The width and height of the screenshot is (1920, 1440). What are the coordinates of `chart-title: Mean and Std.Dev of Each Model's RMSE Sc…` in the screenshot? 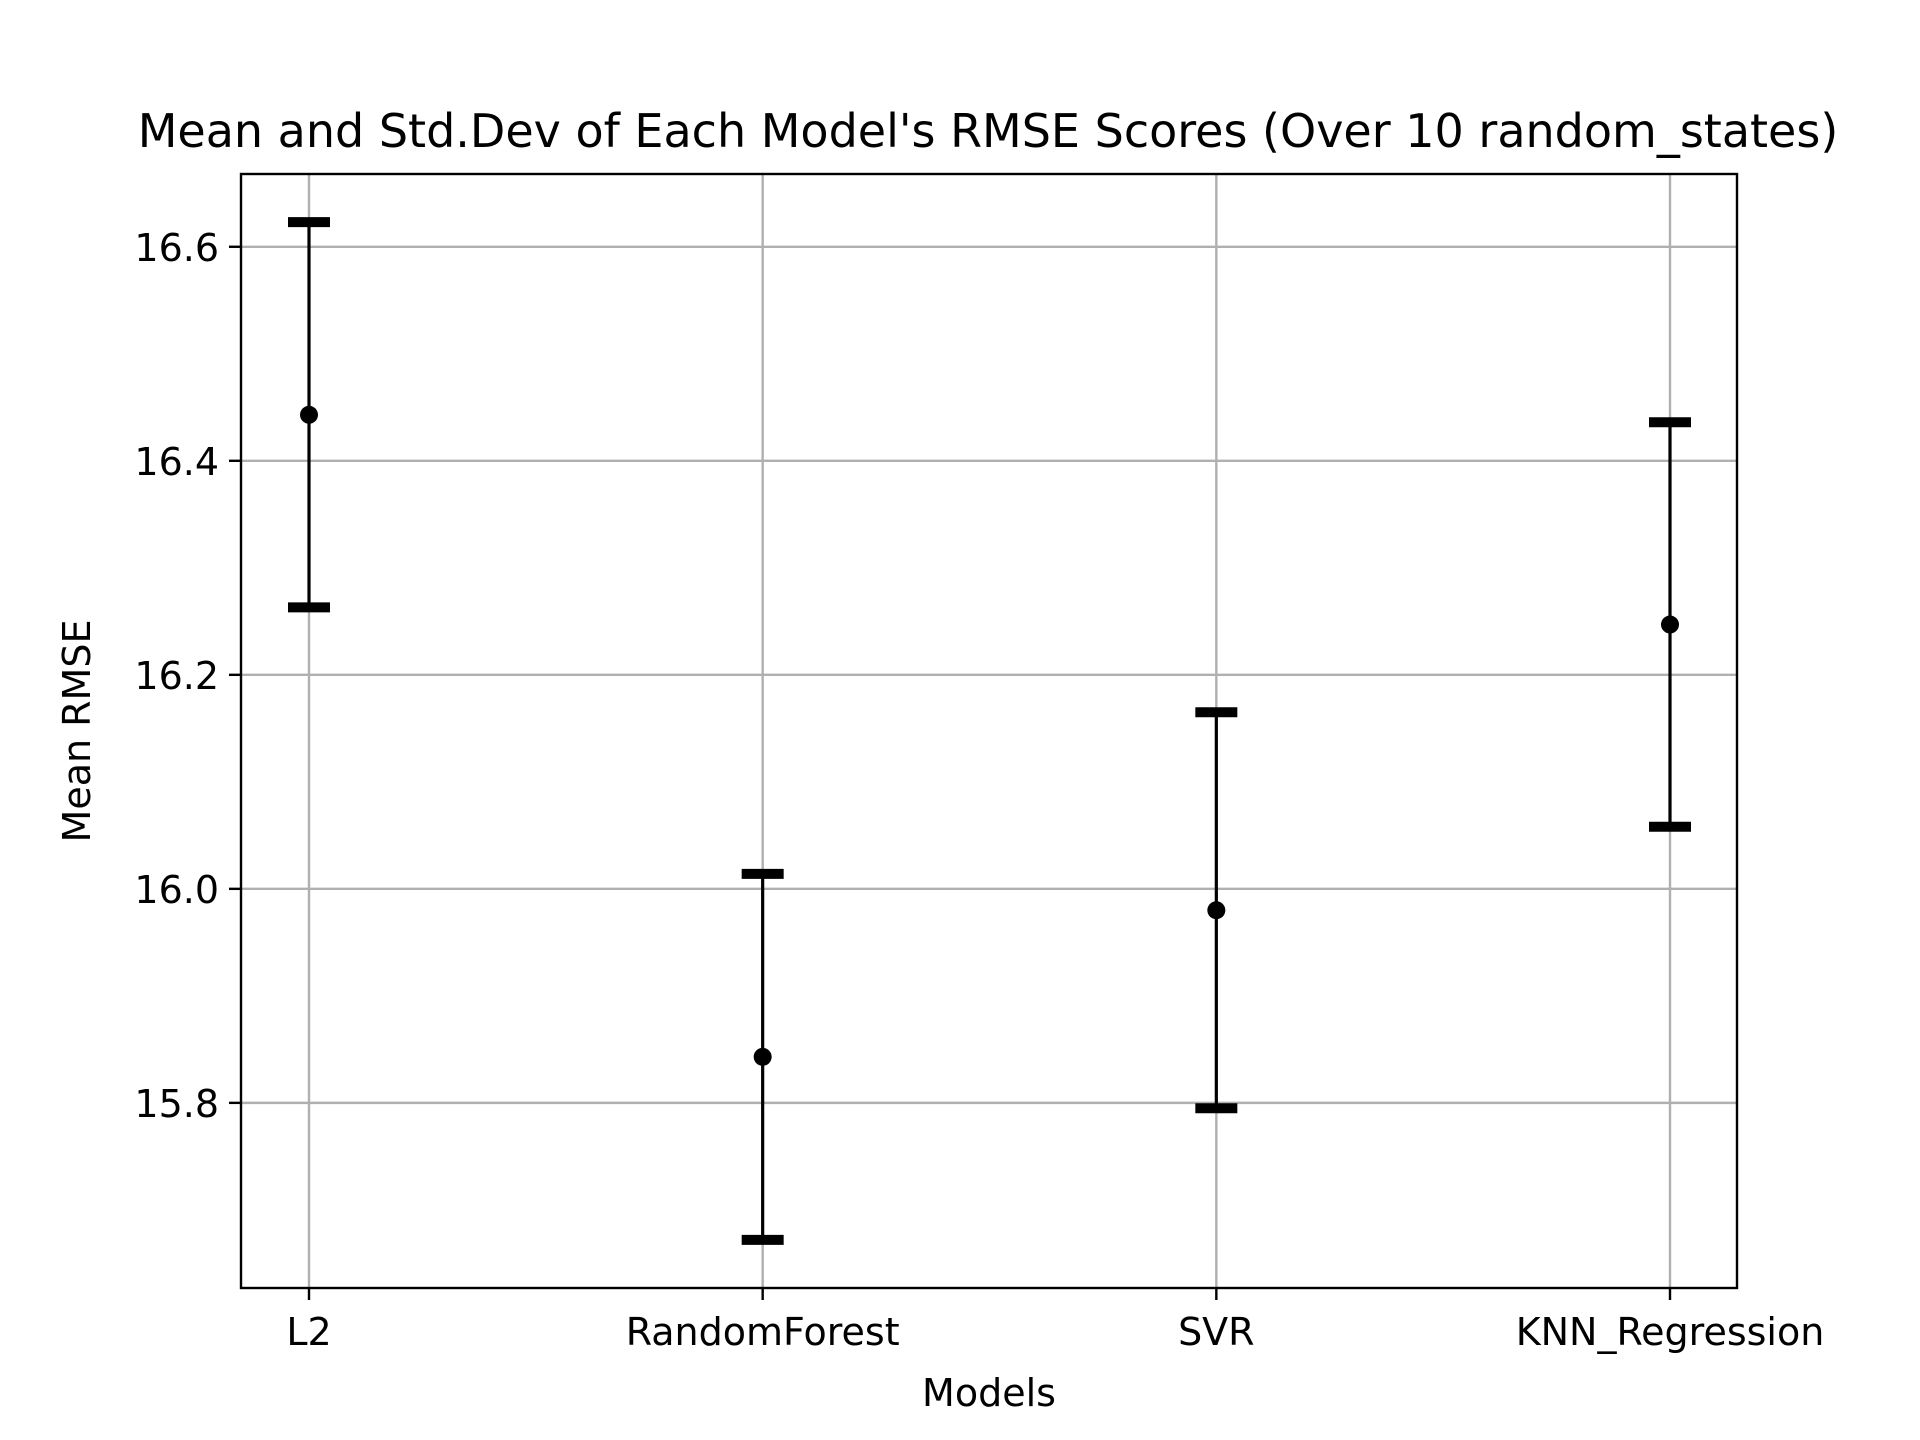 It's located at (988, 131).